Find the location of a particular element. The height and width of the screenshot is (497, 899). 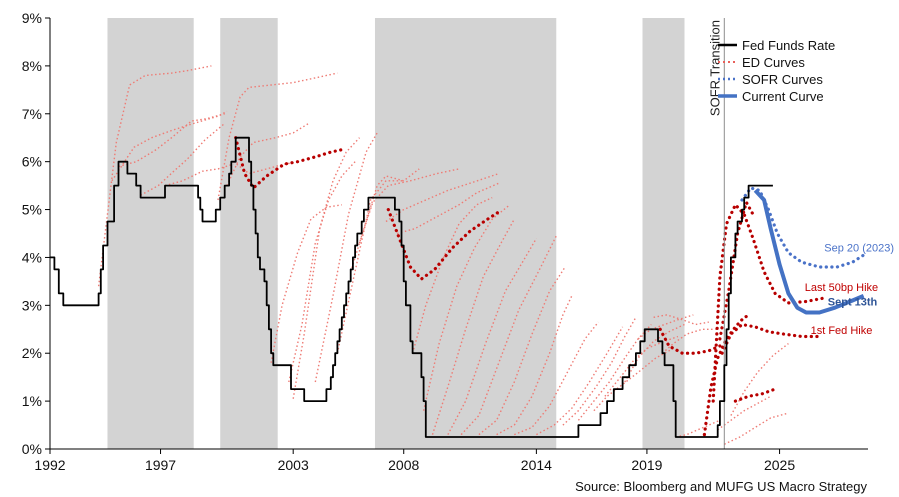

legend-label-sofr-curves: SOFR Curves is located at coordinates (782, 79).